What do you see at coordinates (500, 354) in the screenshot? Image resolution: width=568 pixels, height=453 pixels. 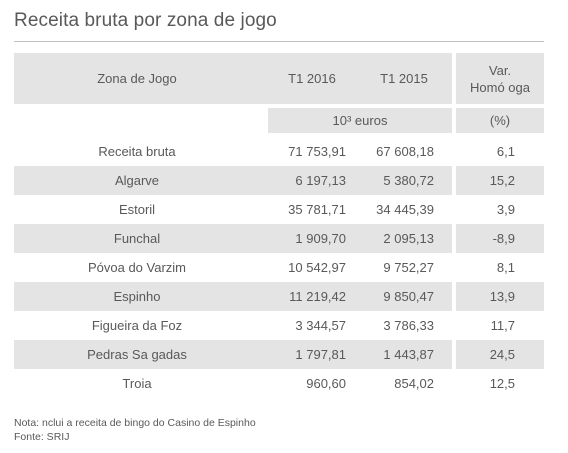 I see `cell-variation: 24,5` at bounding box center [500, 354].